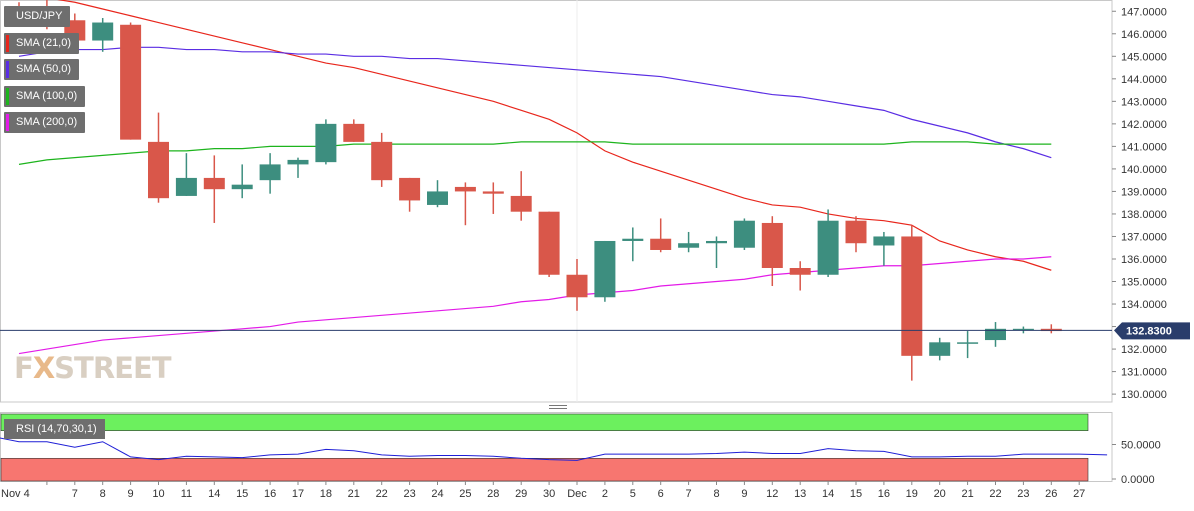 Image resolution: width=1194 pixels, height=511 pixels. What do you see at coordinates (45, 96) in the screenshot?
I see `sma-legend-item: SMA (100,0)` at bounding box center [45, 96].